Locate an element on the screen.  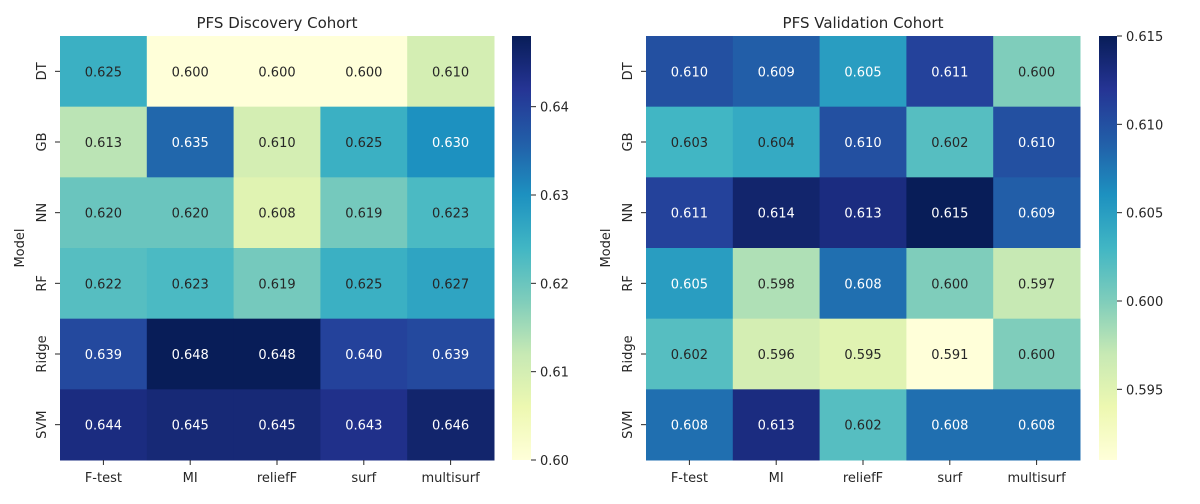
colorbar-tick-label: 0.615 is located at coordinates (1144, 37).